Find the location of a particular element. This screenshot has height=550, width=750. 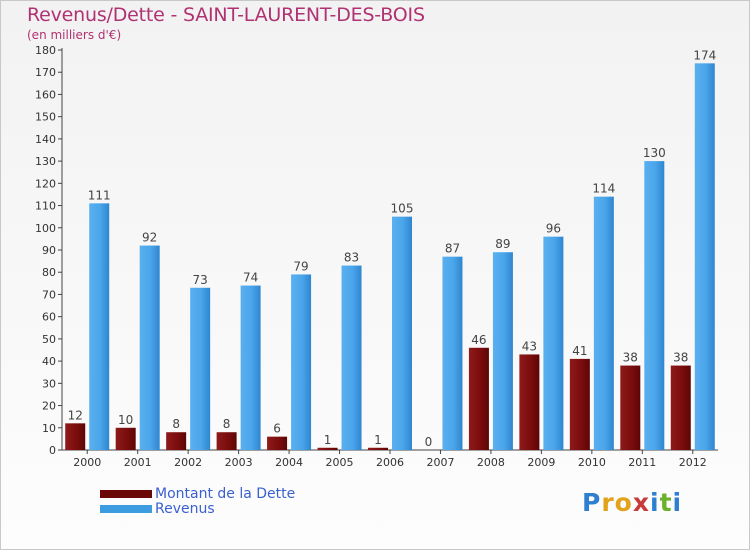

y-tick-label: 170 is located at coordinates (45, 72).